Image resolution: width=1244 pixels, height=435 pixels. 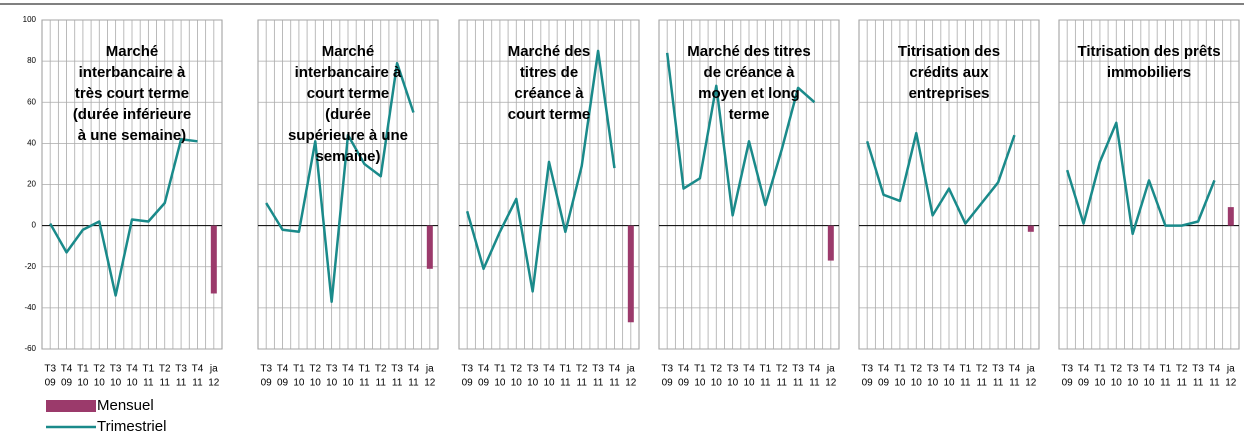 What do you see at coordinates (132, 114) in the screenshot?
I see `panel-title: (durée inférieure` at bounding box center [132, 114].